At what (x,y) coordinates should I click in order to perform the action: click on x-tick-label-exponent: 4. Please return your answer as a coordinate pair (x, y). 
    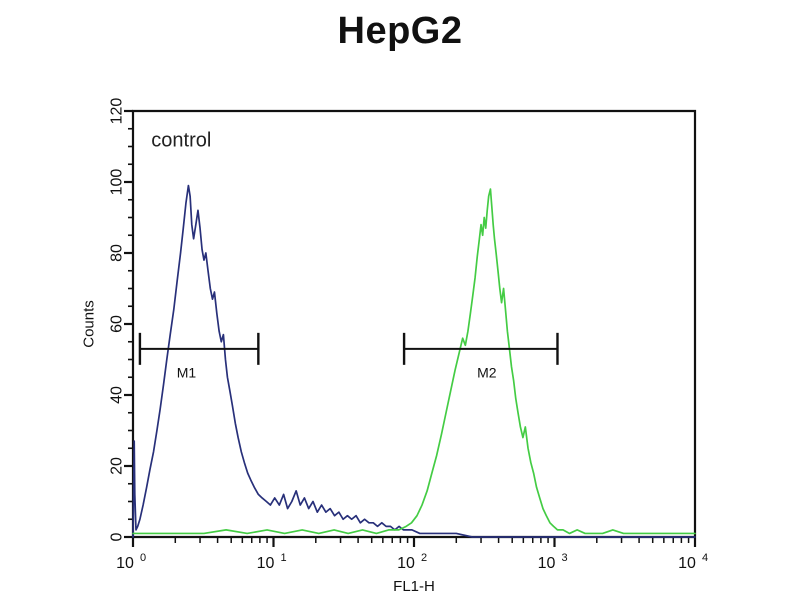
    Looking at the image, I should click on (705, 558).